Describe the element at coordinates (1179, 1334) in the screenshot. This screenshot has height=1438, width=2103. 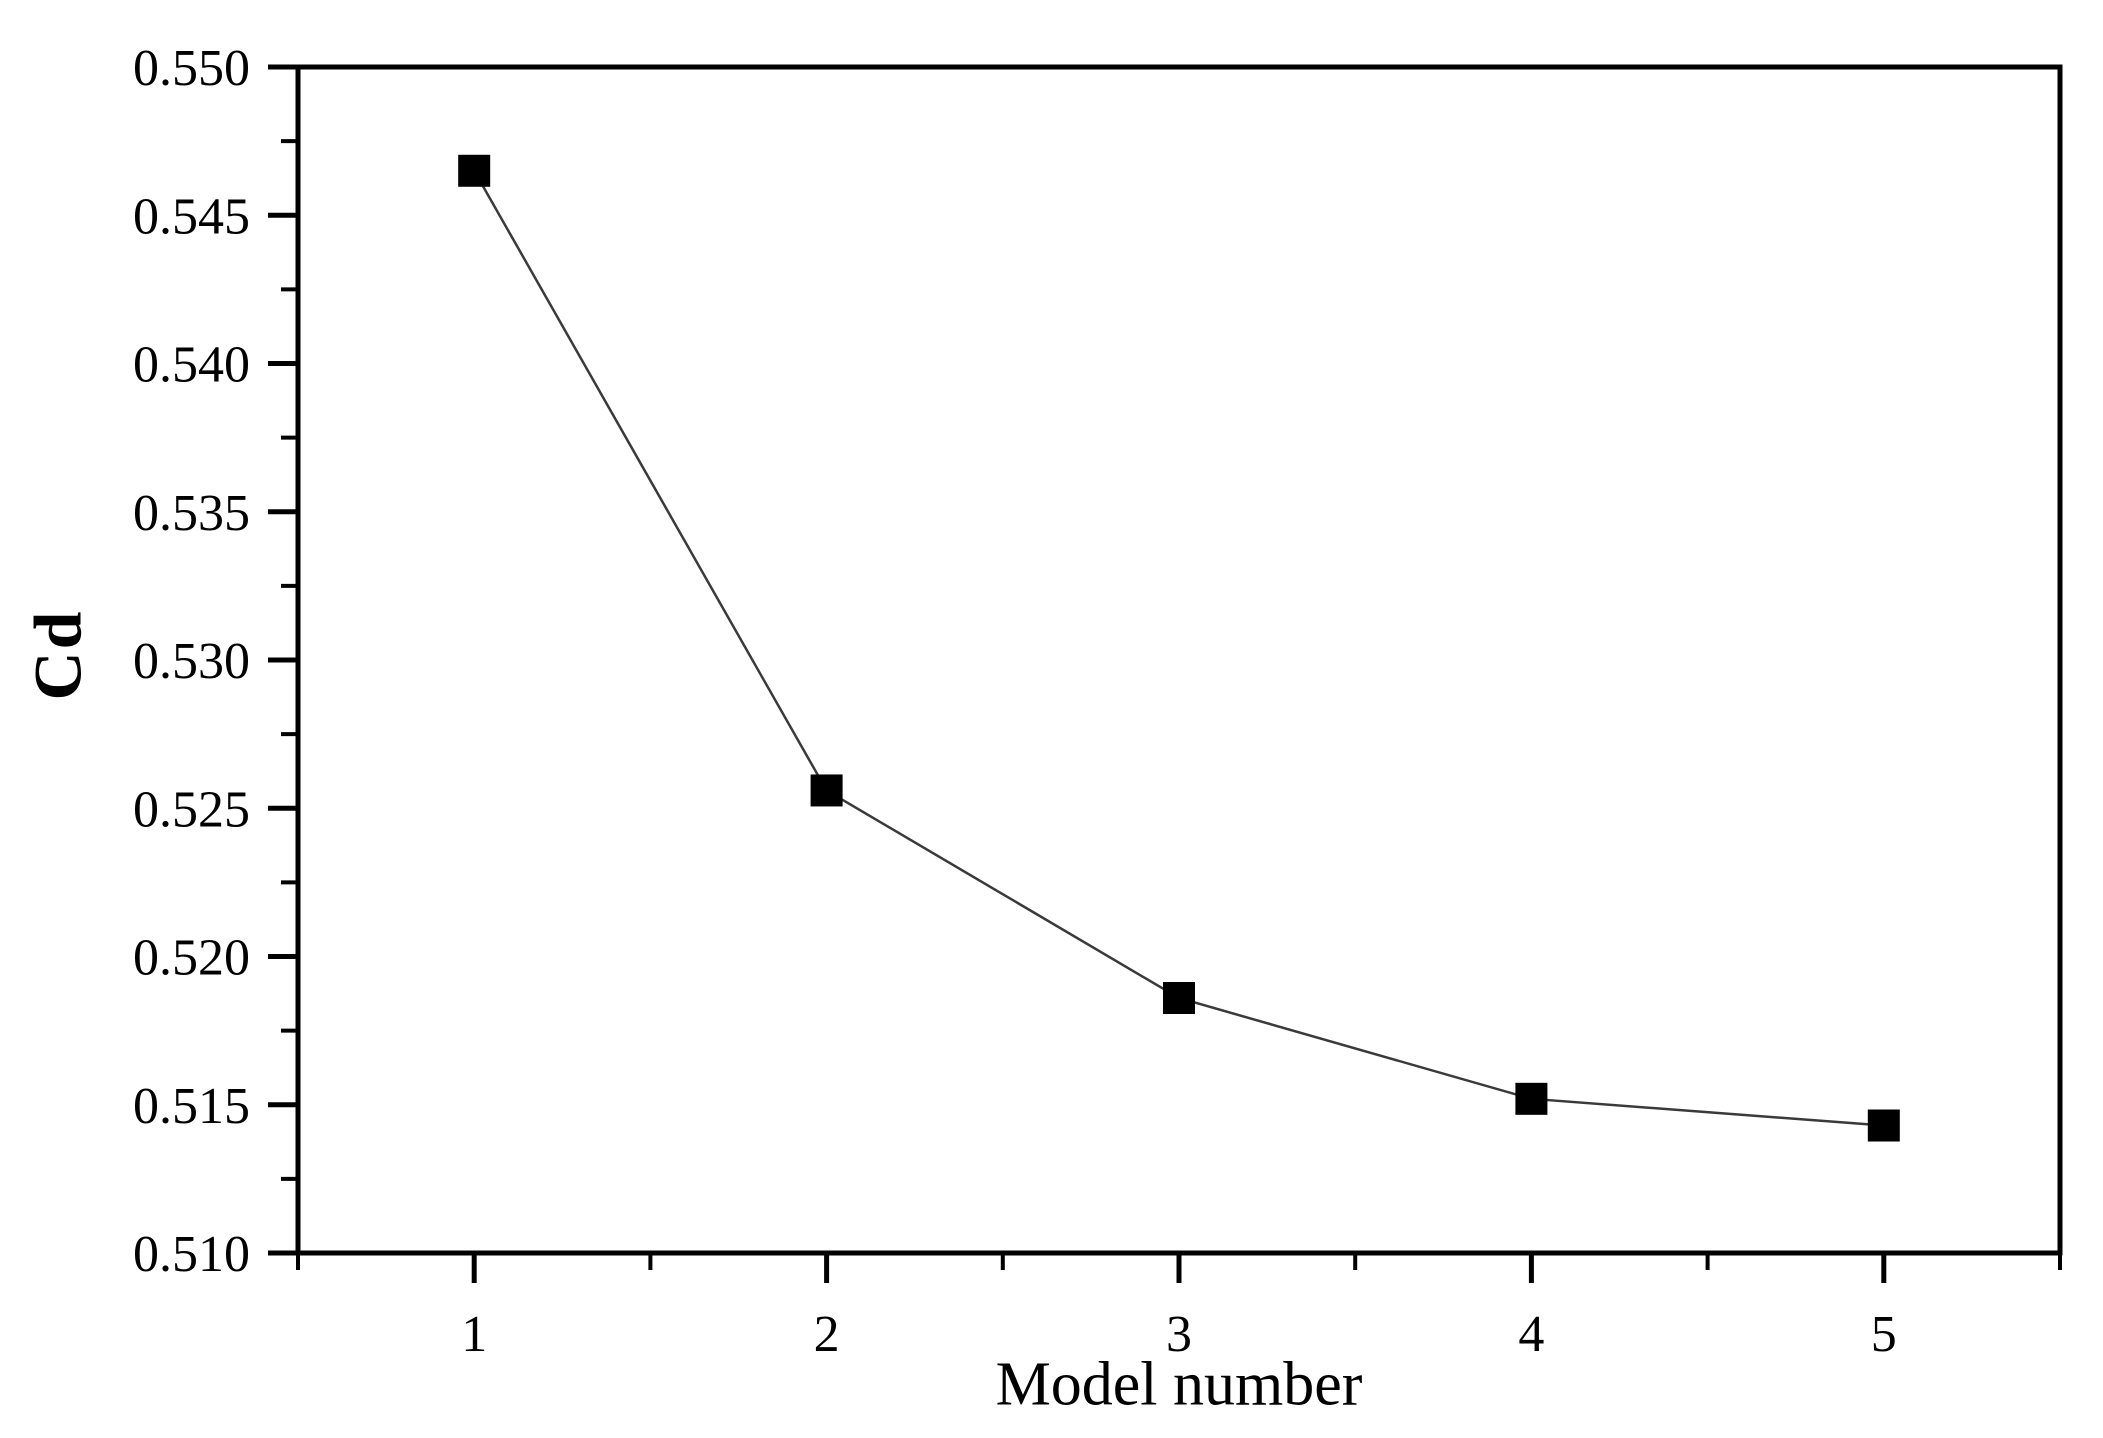
I see `x-tick-label: 3` at that location.